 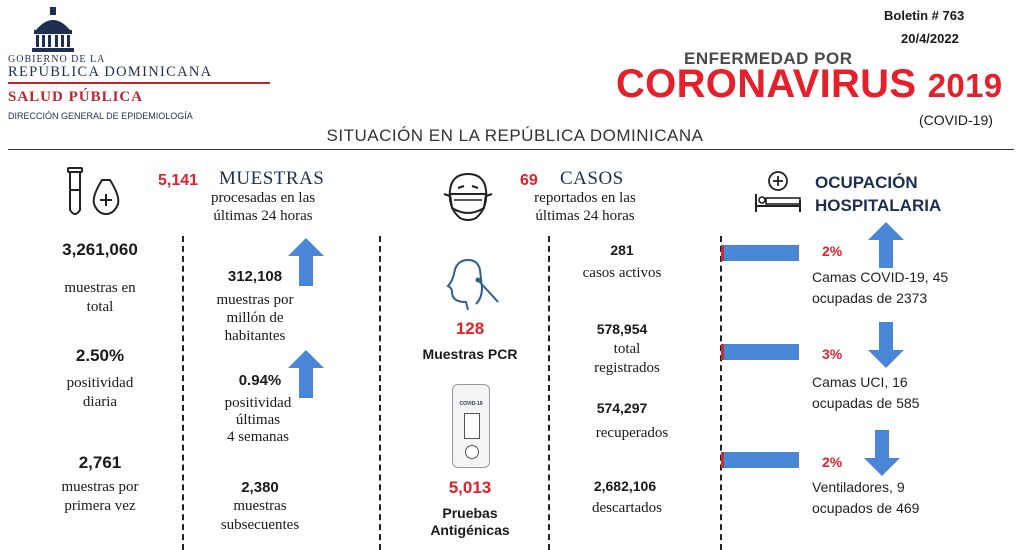 I want to click on beds-line1: Camas COVID-19, 45, so click(x=880, y=277).